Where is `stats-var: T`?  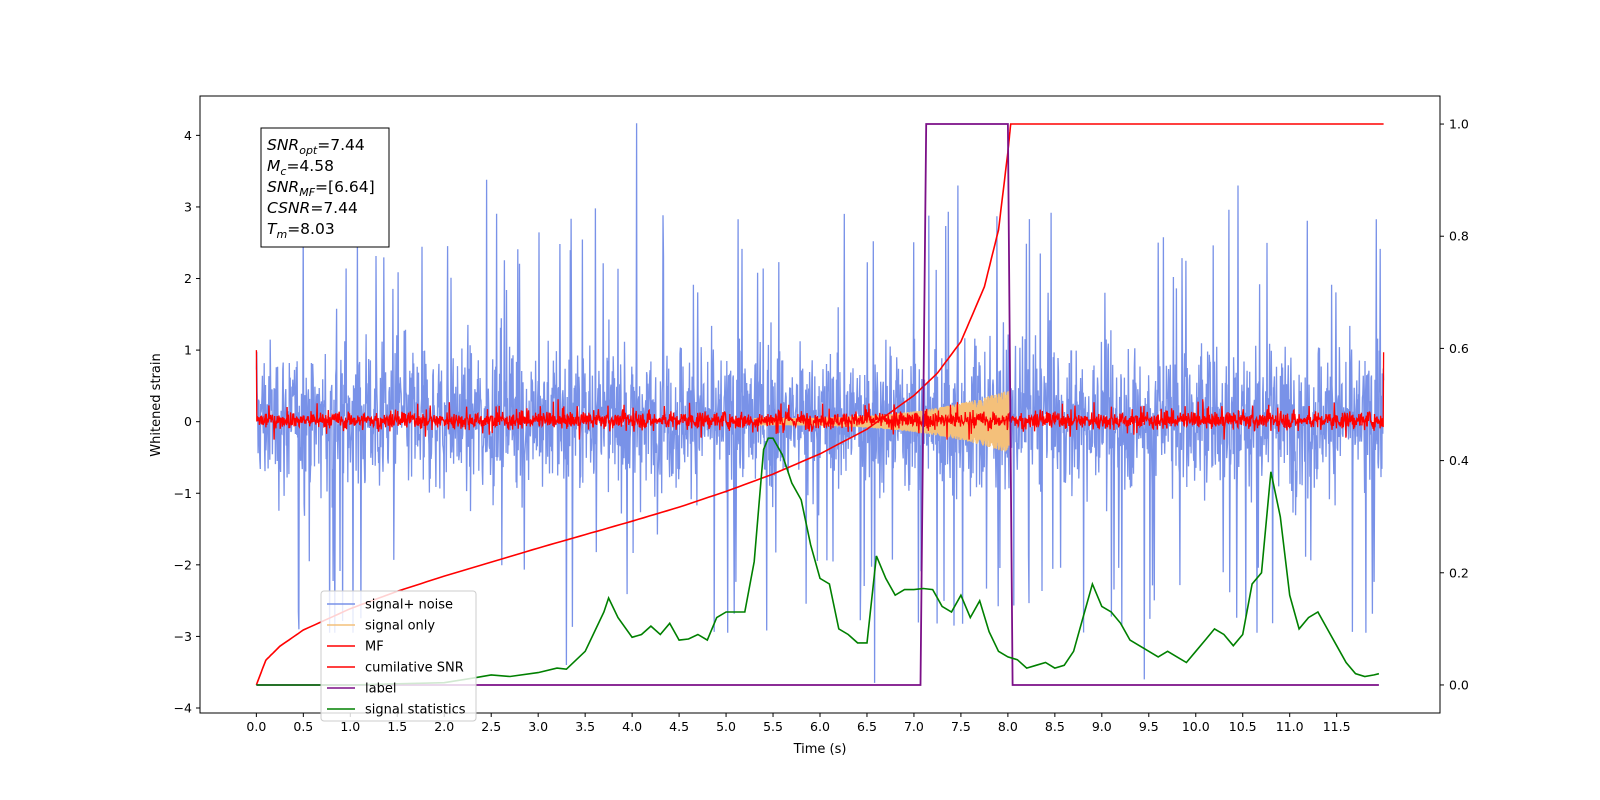
stats-var: T is located at coordinates (272, 229).